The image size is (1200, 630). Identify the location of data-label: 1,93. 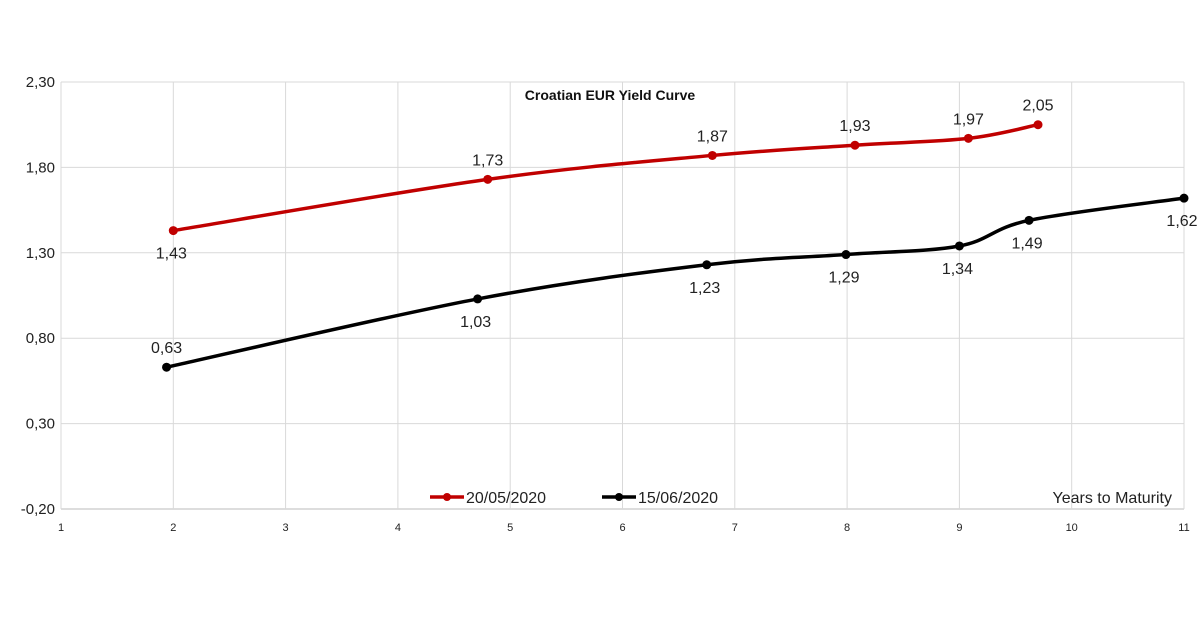
(854, 126).